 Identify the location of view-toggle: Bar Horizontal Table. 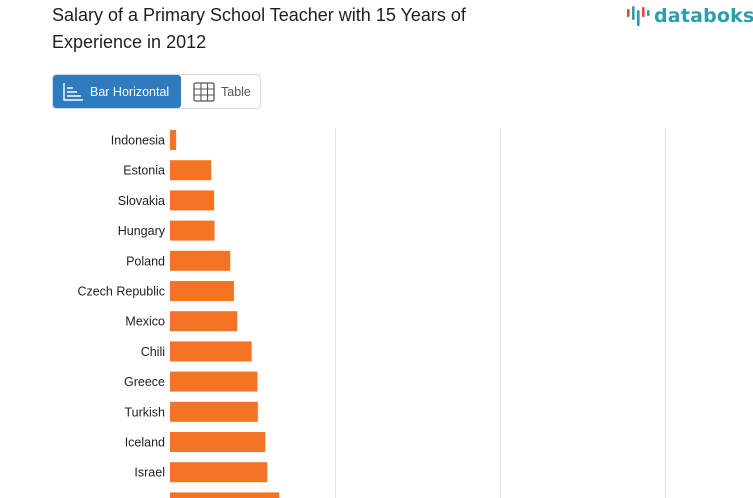
(156, 91).